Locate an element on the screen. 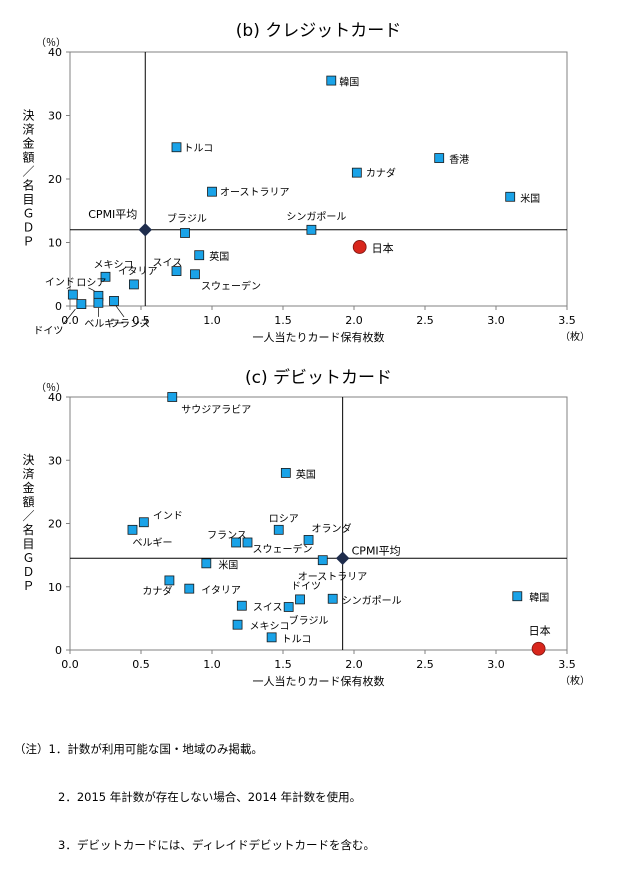  y-tick-label: 10 is located at coordinates (55, 587).